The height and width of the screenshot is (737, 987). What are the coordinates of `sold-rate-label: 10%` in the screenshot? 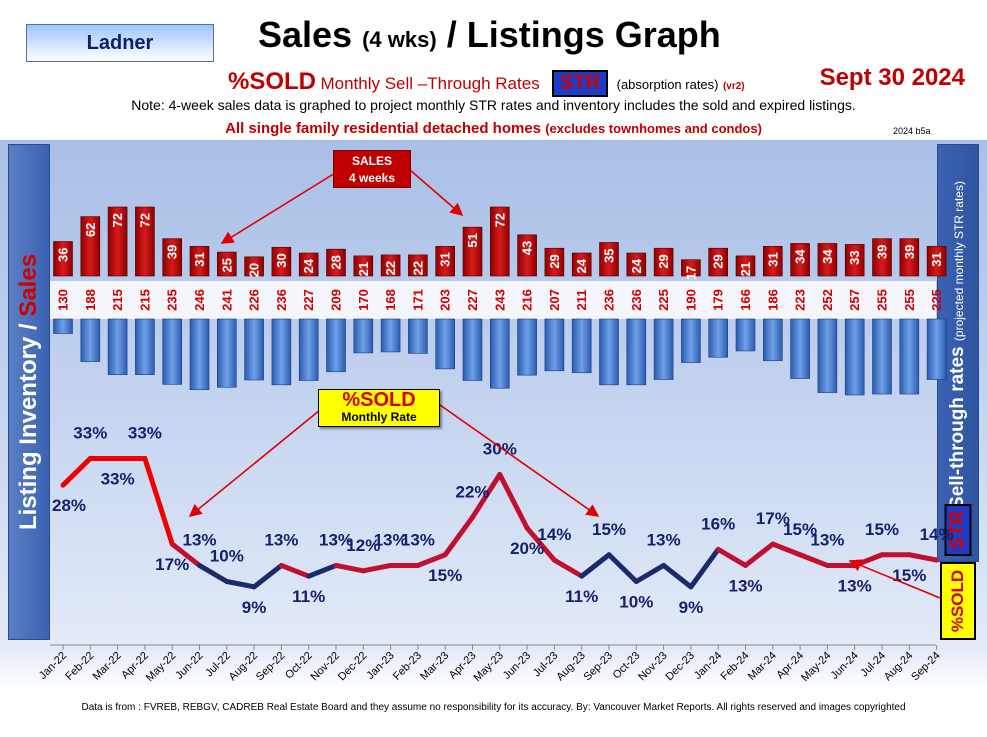 It's located at (636, 602).